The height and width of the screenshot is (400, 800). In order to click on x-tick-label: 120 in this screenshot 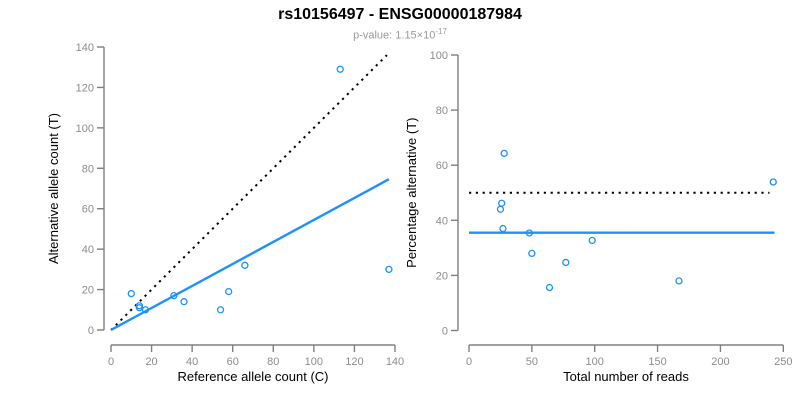, I will do `click(354, 362)`.